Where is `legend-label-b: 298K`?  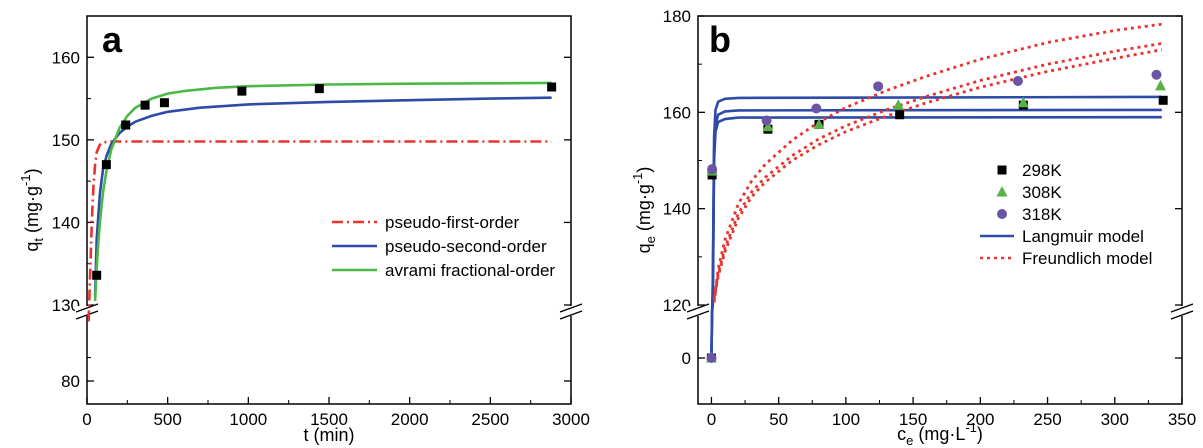
legend-label-b: 298K is located at coordinates (1042, 170).